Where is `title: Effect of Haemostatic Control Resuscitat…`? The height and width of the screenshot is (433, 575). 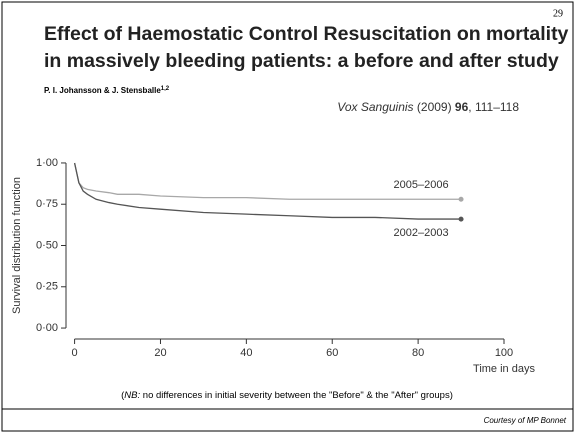
title: Effect of Haemostatic Control Resuscitat… is located at coordinates (306, 34).